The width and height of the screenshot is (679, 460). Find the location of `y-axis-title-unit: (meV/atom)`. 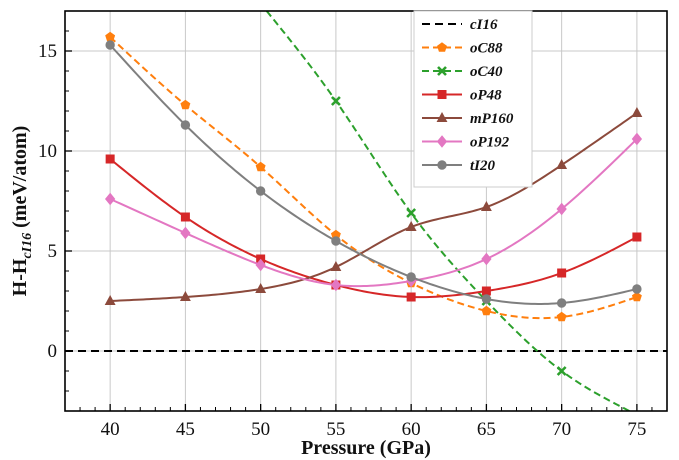

y-axis-title-unit: (meV/atom) is located at coordinates (20, 179).